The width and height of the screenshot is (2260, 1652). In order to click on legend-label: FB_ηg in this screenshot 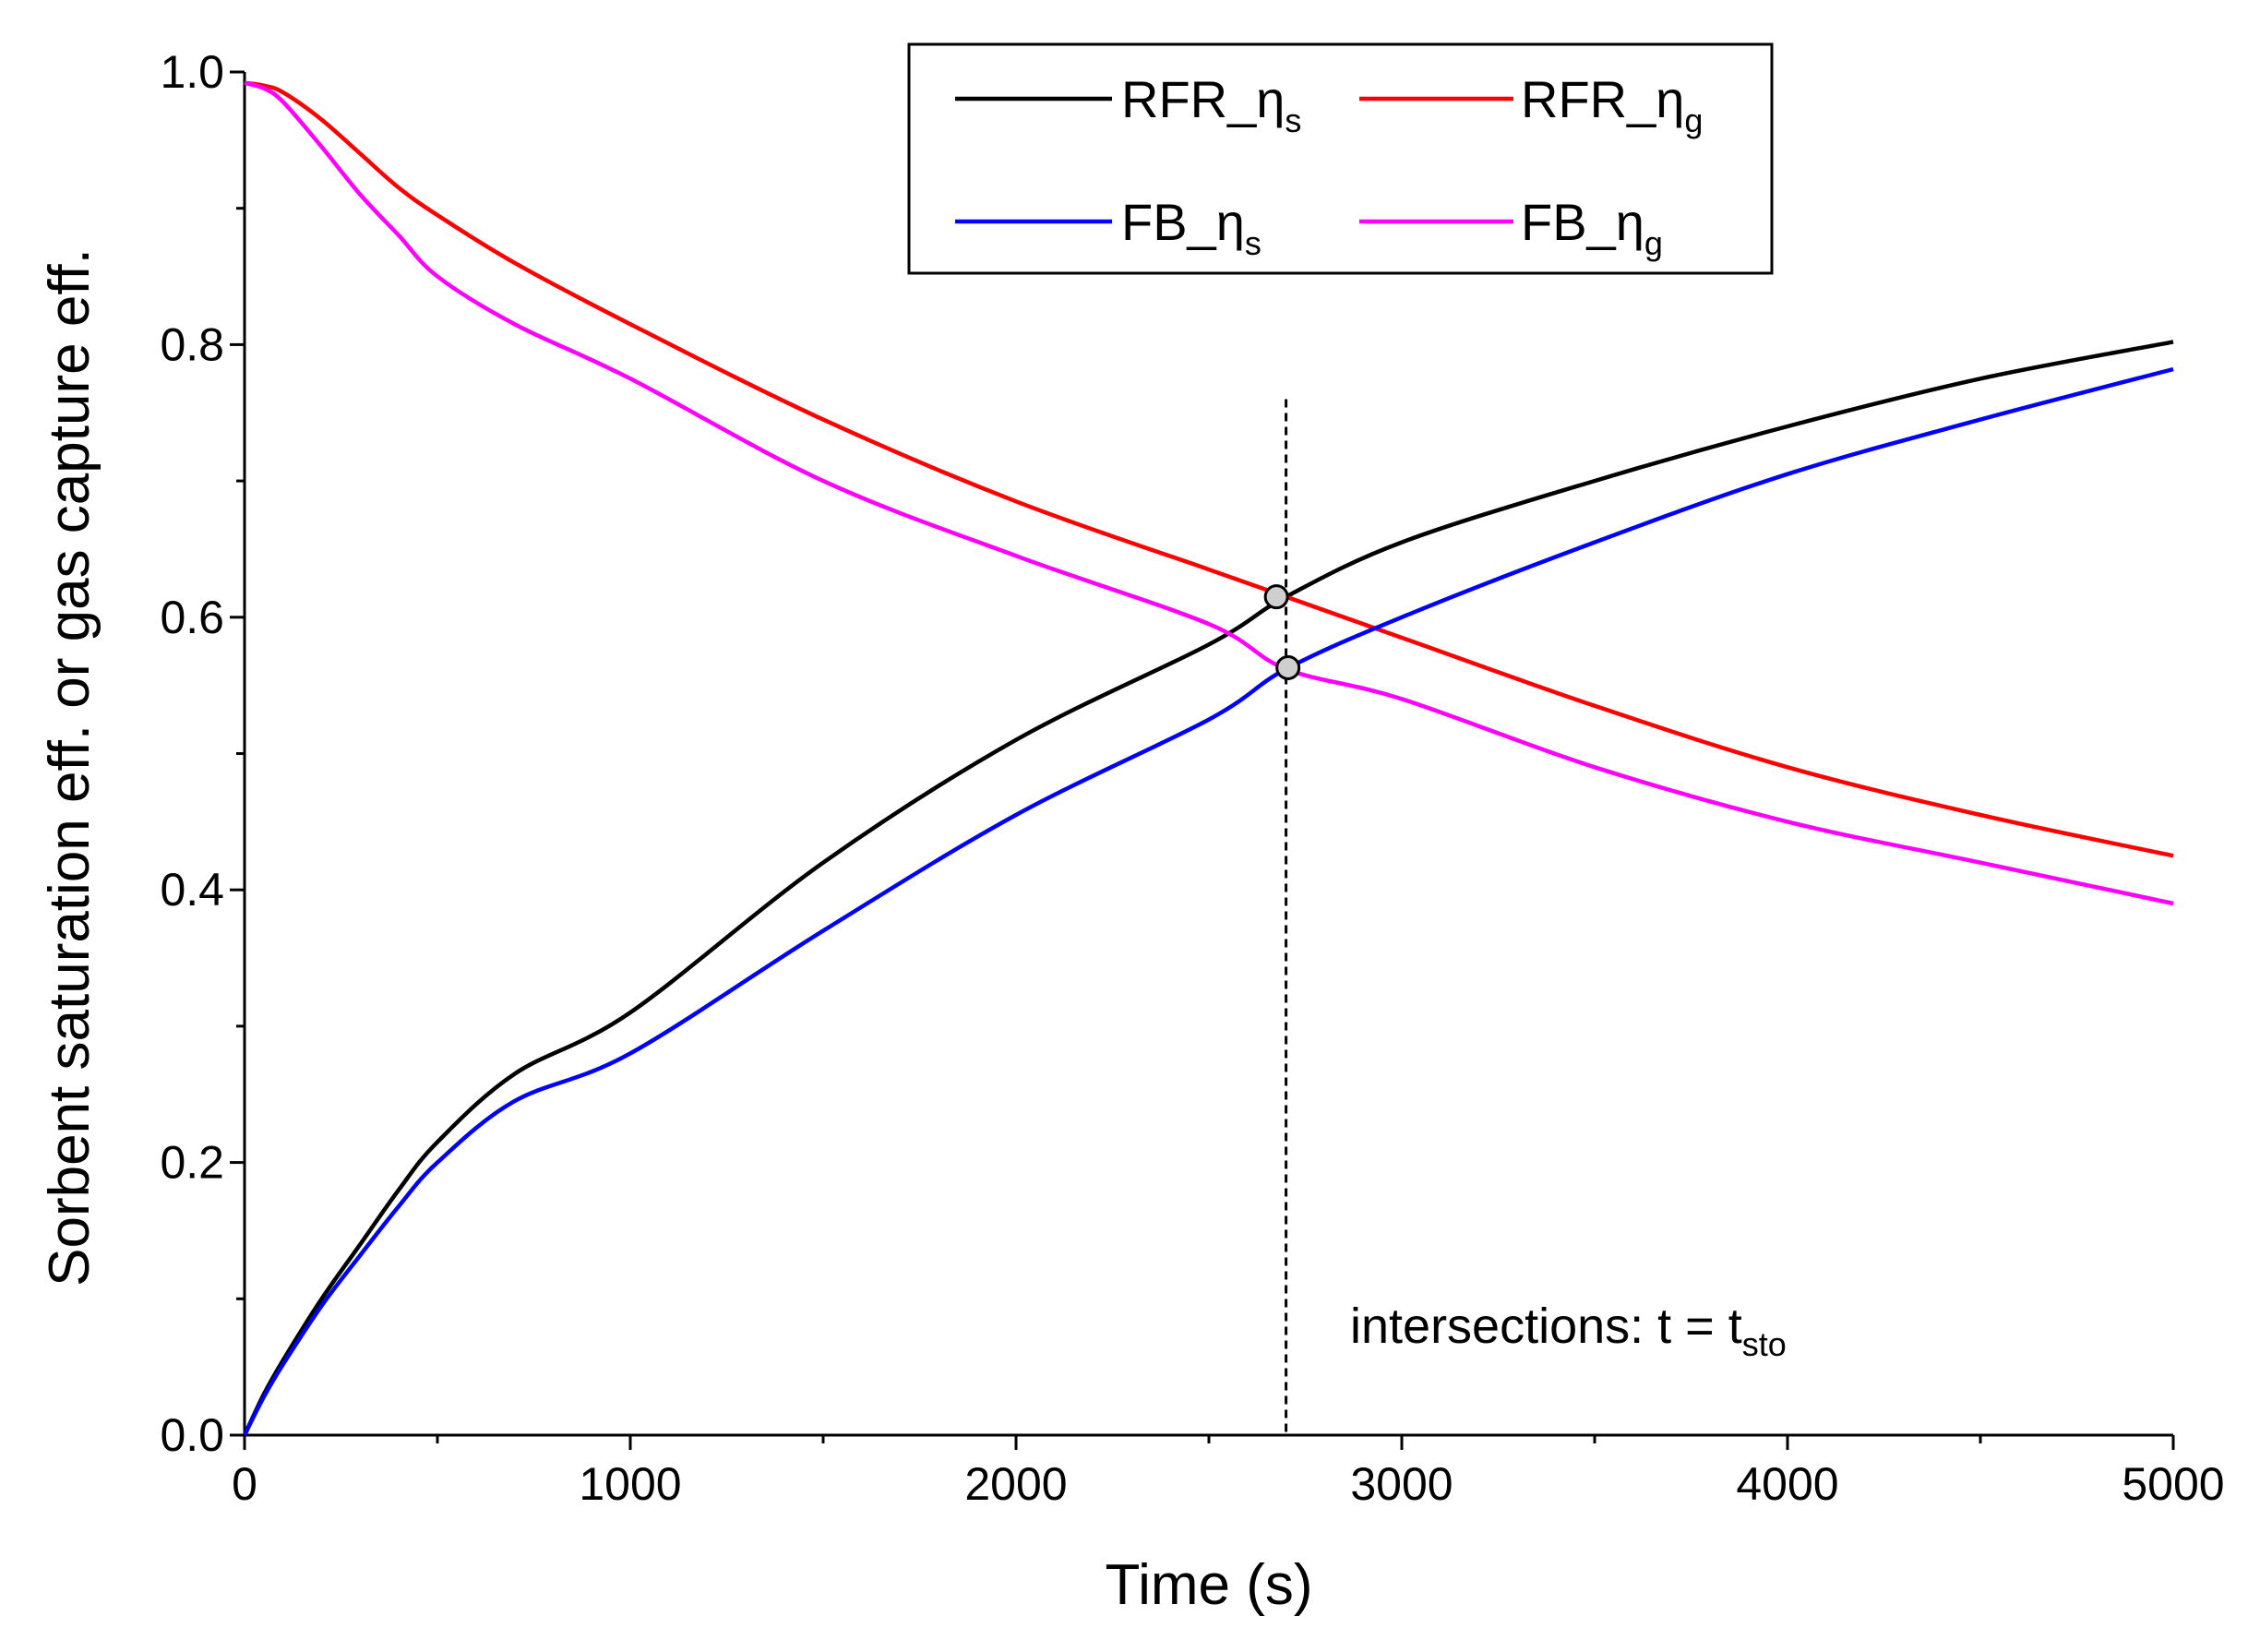, I will do `click(1592, 228)`.